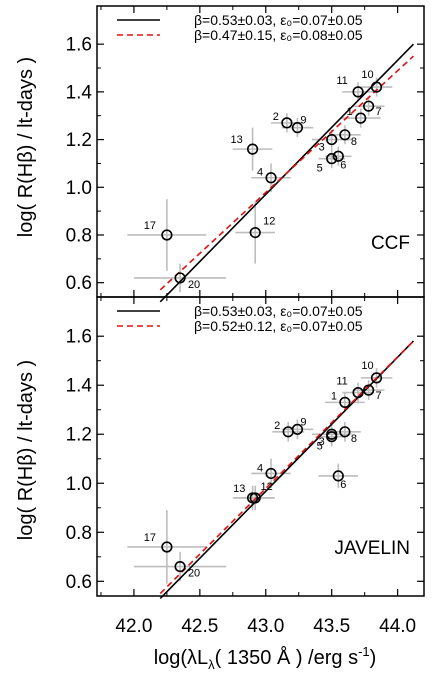  What do you see at coordinates (331, 626) in the screenshot?
I see `x-tick-label: 43.5` at bounding box center [331, 626].